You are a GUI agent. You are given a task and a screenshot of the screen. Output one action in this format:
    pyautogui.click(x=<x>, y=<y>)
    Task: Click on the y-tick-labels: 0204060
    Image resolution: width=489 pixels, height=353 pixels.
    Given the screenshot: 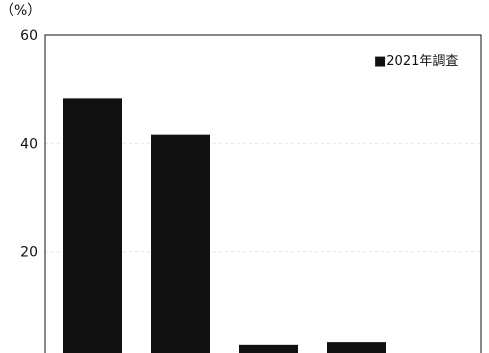 What is the action you would take?
    pyautogui.click(x=29, y=144)
    